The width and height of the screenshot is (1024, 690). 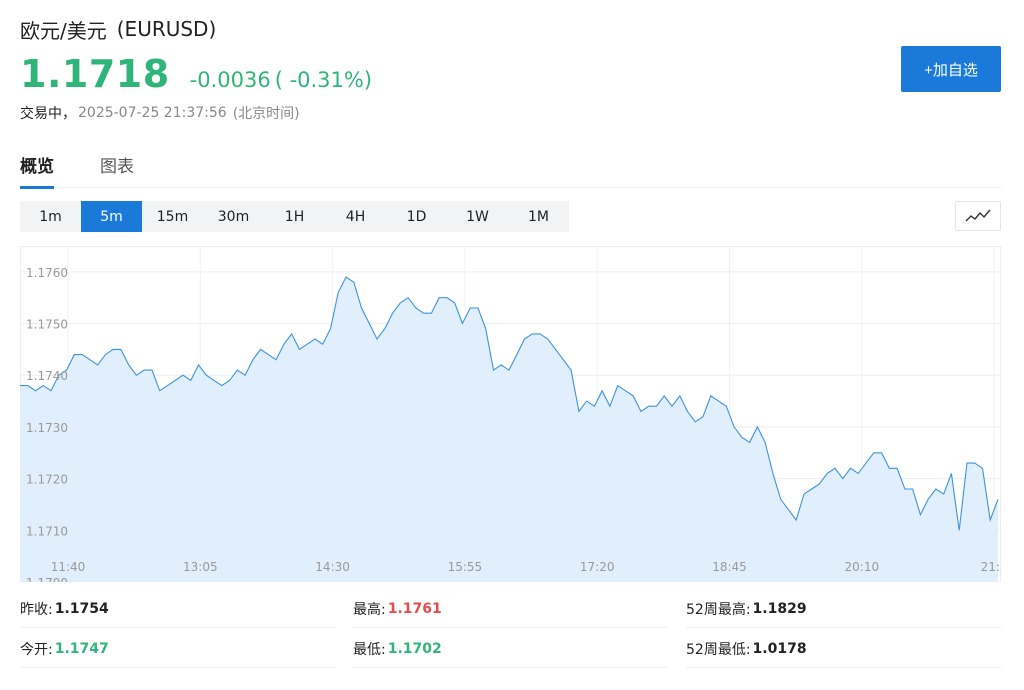 I want to click on trading-status: 交易中， 2025-07-25 21:37:56 (北京时间), so click(x=160, y=113).